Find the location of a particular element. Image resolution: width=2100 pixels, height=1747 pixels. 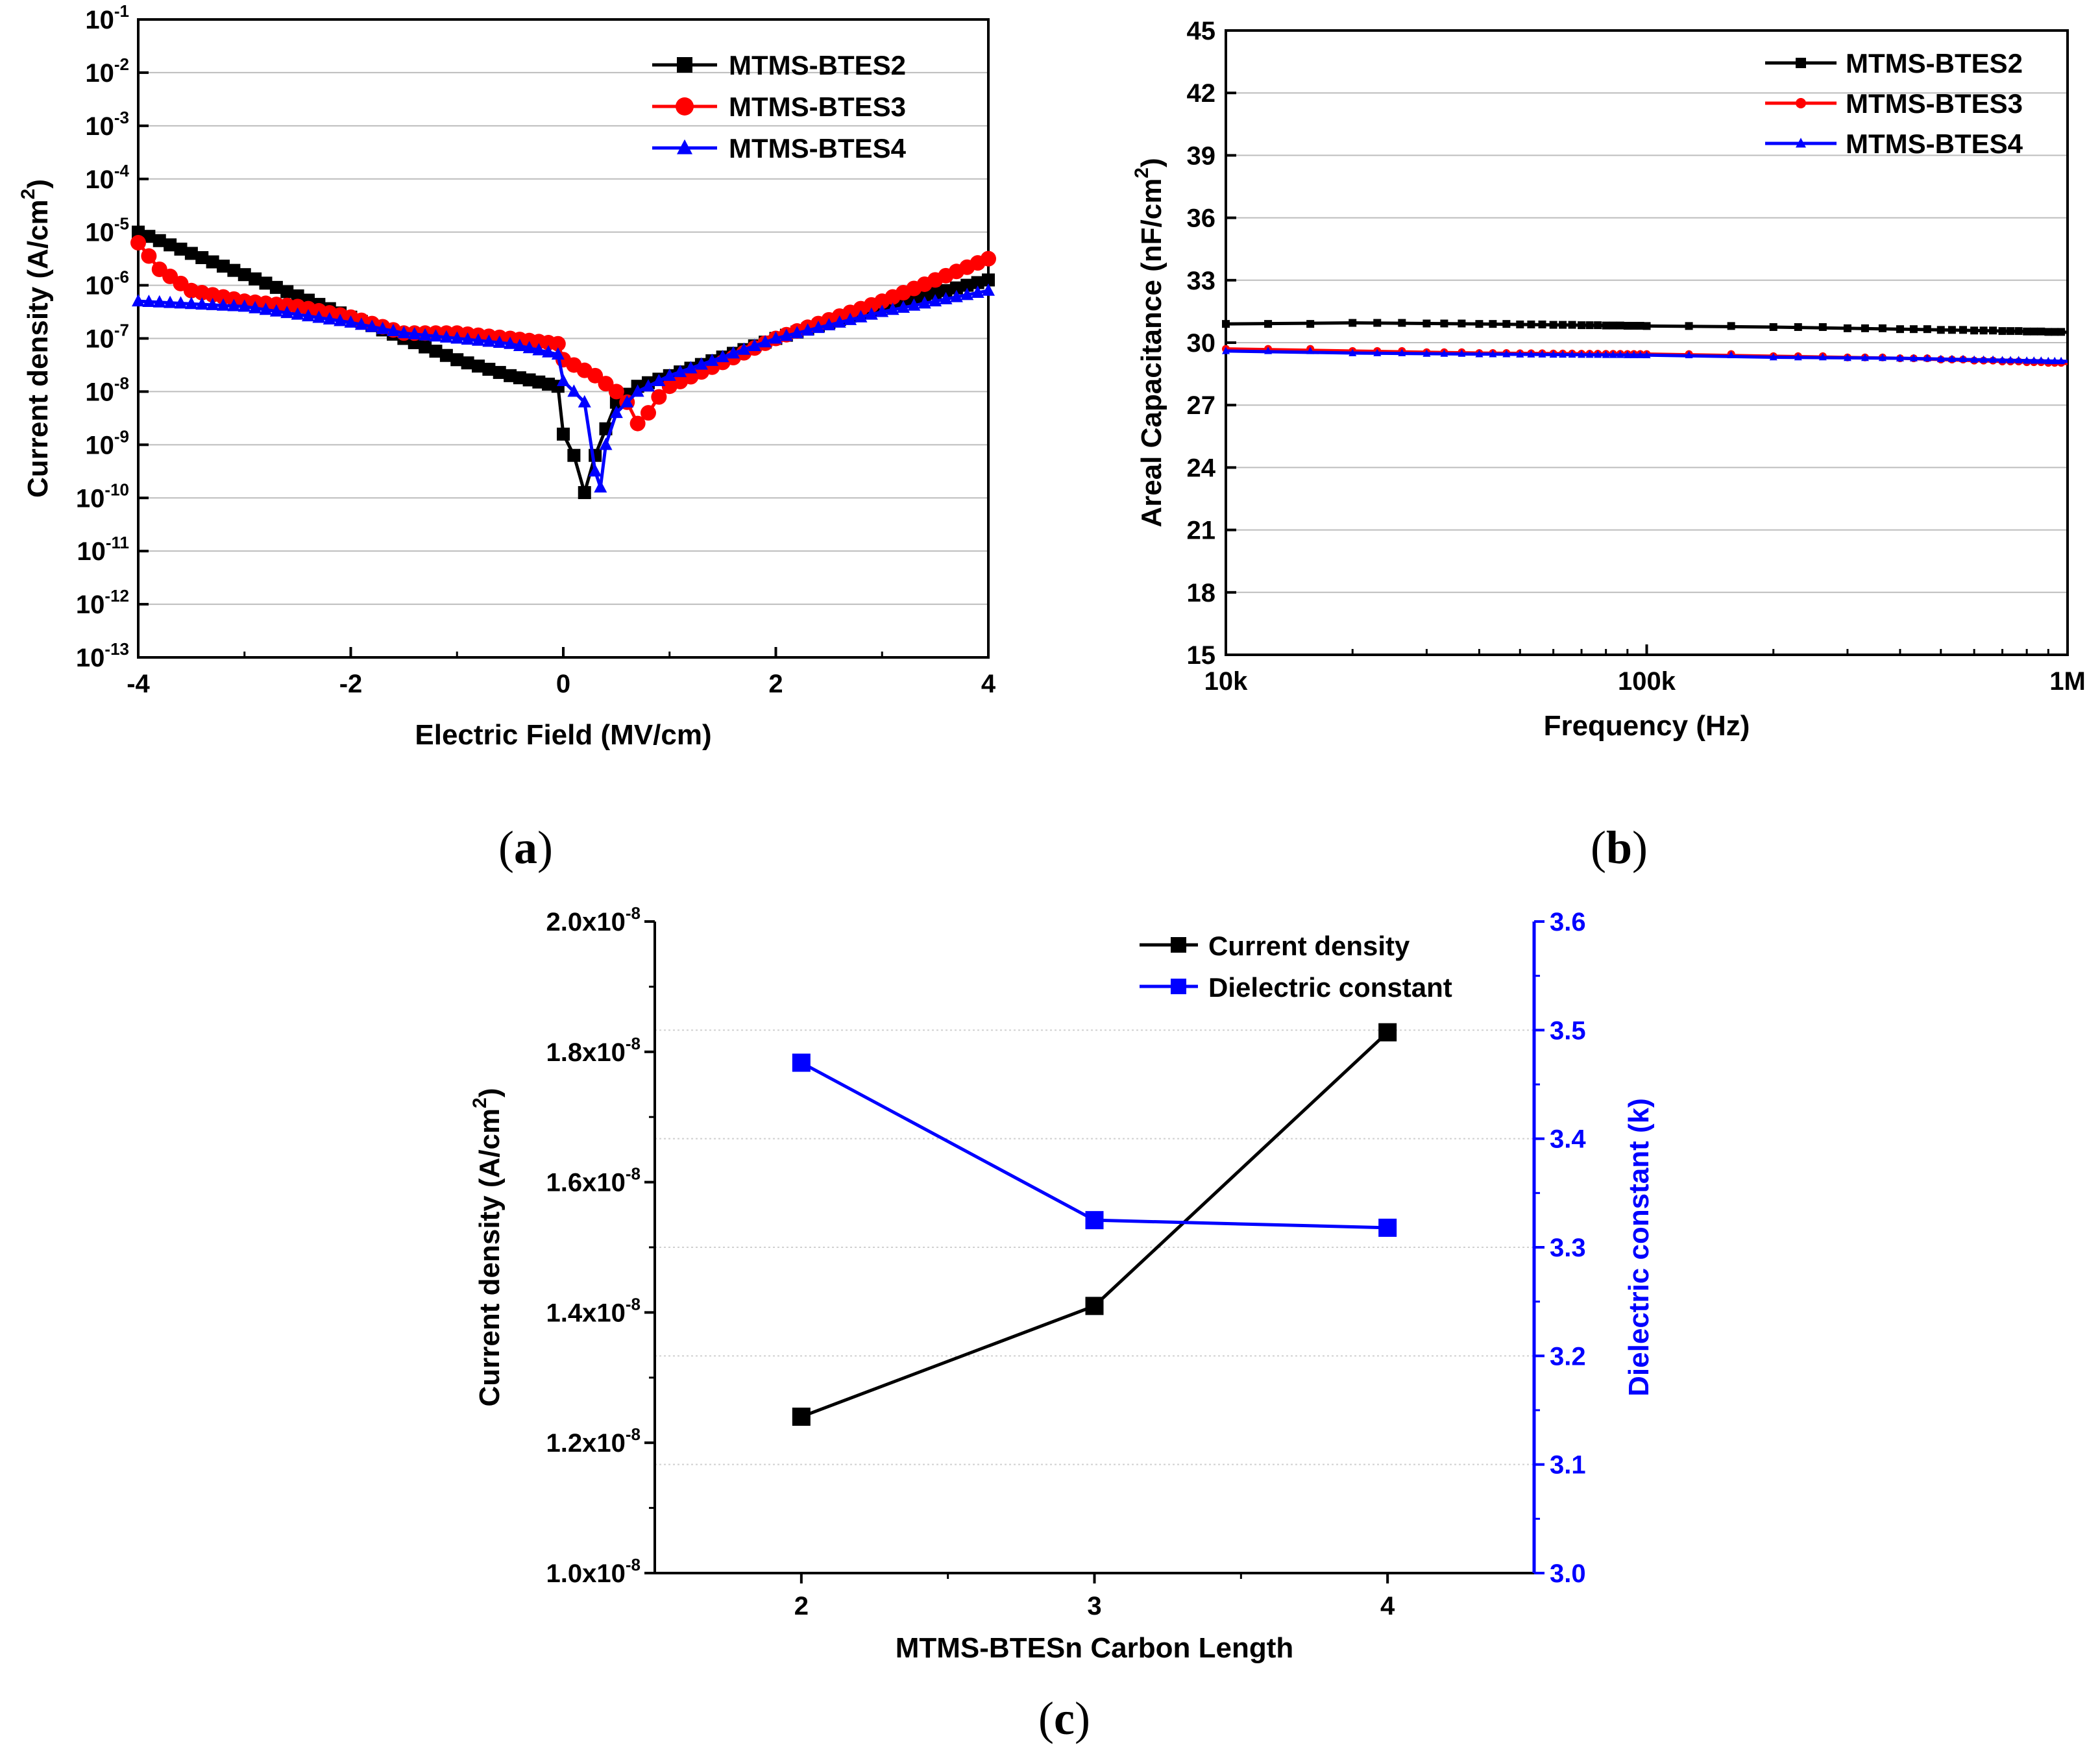

caption-close-paren: ) is located at coordinates (1640, 848).